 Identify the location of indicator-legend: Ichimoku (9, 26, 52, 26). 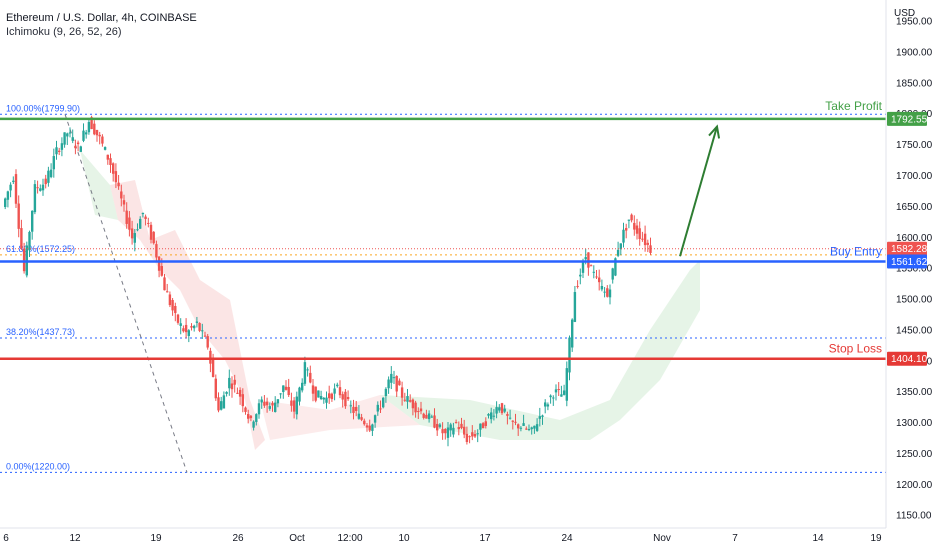
(64, 32).